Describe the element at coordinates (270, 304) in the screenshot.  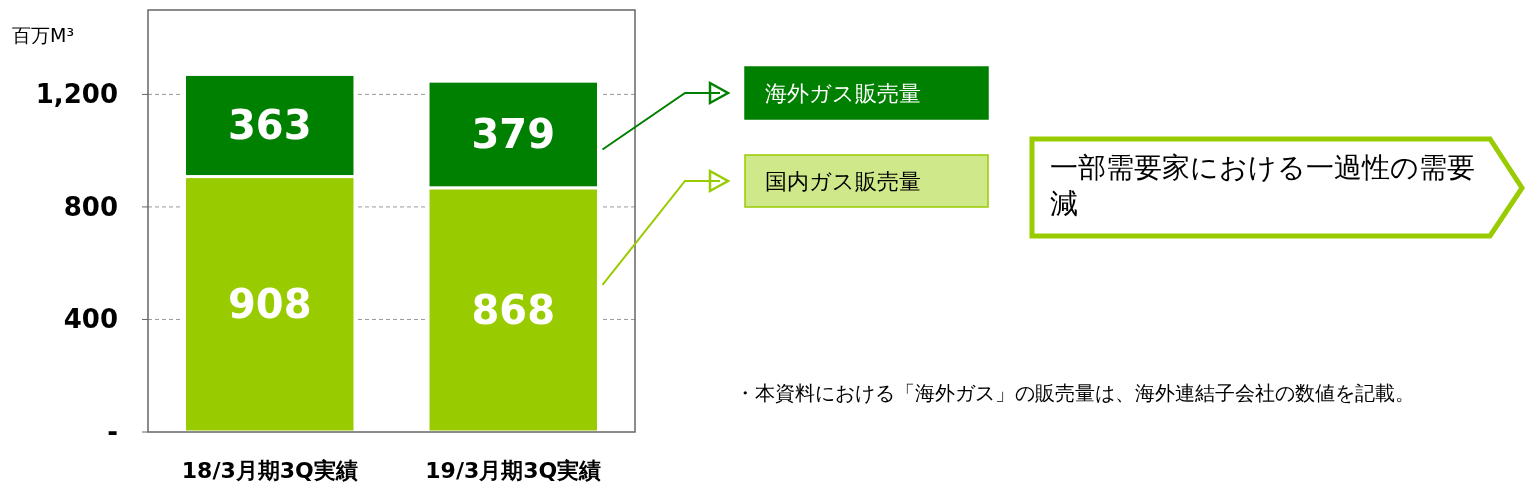
I see `data-label: 908` at that location.